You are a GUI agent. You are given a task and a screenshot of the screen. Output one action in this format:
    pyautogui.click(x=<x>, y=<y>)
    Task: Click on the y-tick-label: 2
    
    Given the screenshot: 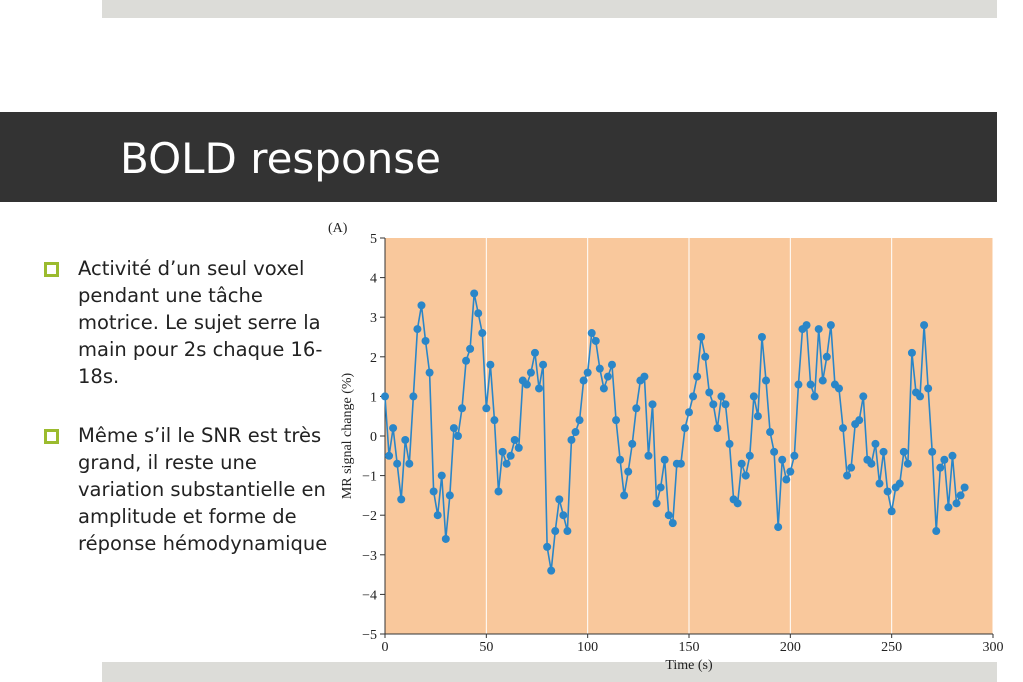 What is the action you would take?
    pyautogui.click(x=373, y=358)
    